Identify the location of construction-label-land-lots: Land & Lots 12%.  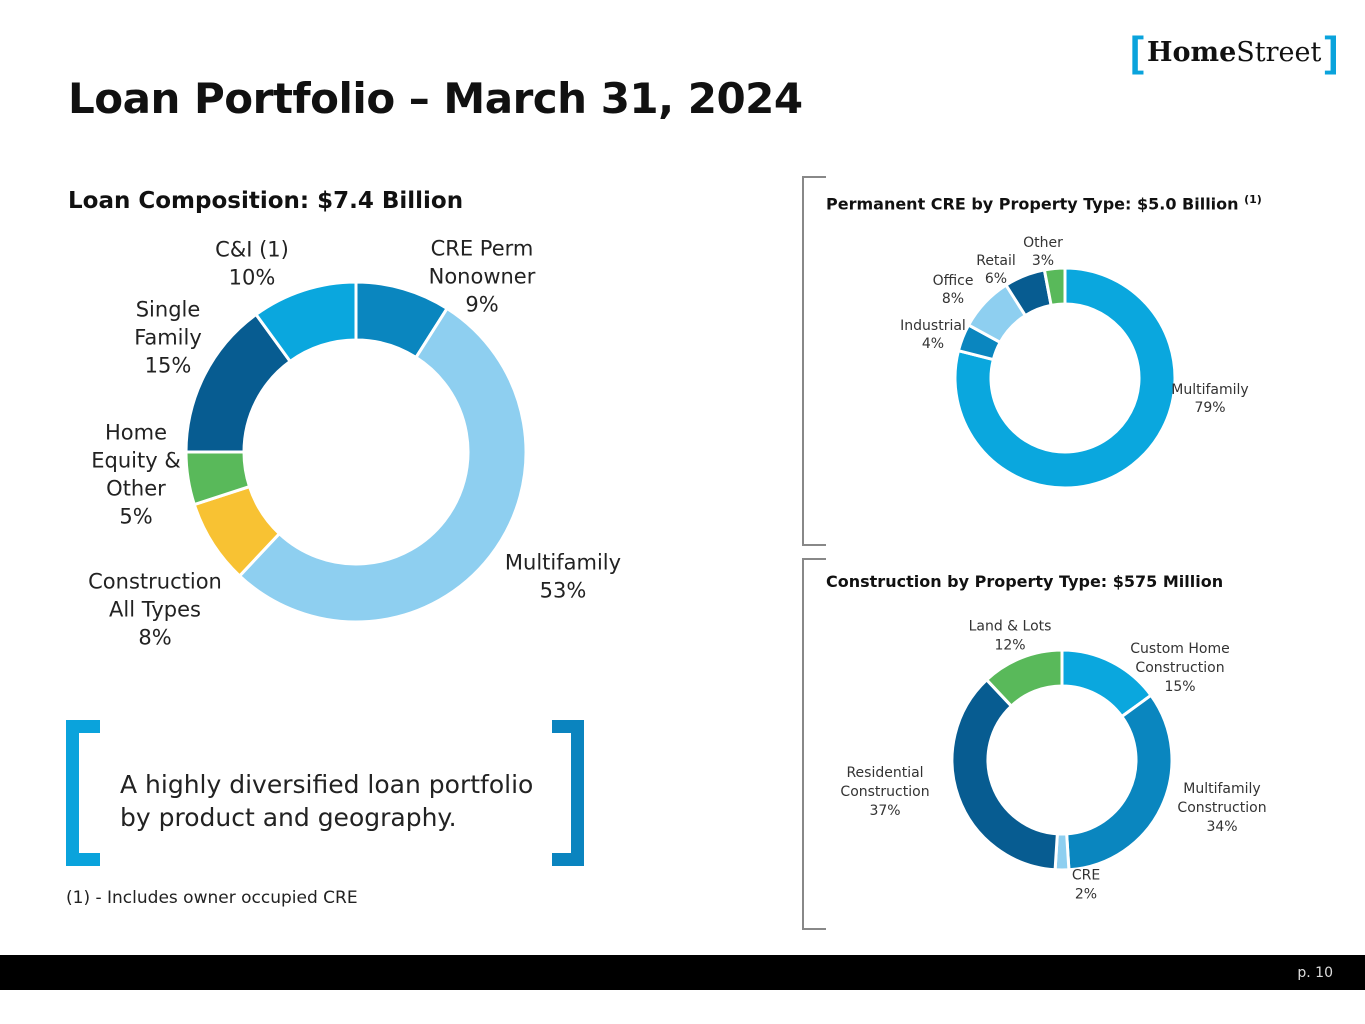
(1010, 635).